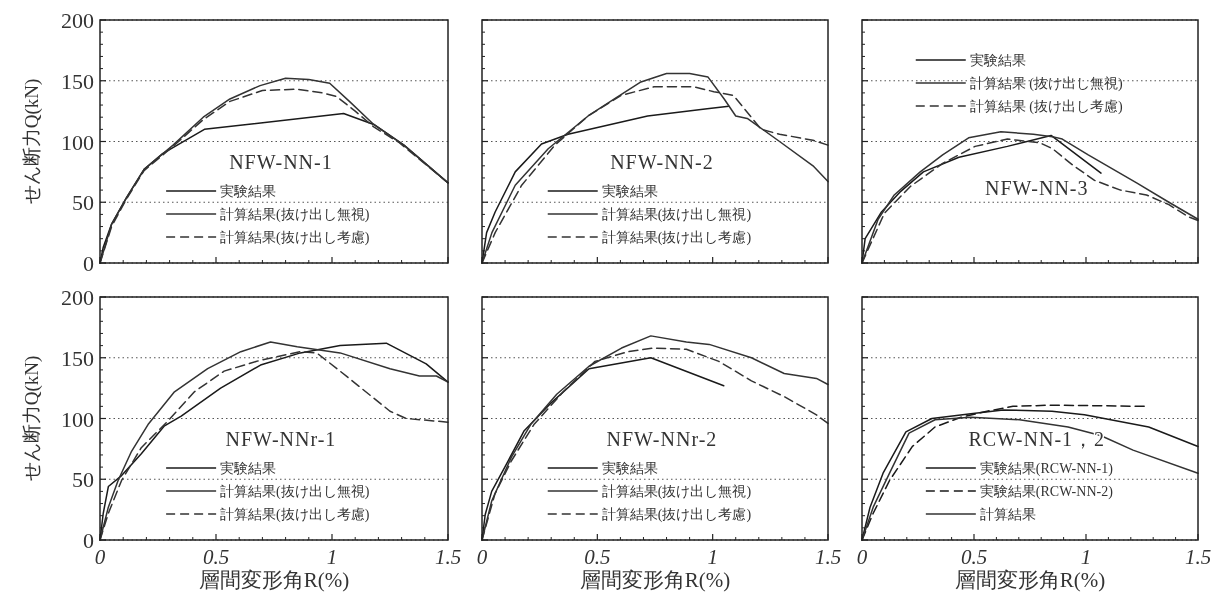 This screenshot has width=1222, height=594. Describe the element at coordinates (1046, 492) in the screenshot. I see `legend-label: 実験結果(RCW-NN-2)` at that location.